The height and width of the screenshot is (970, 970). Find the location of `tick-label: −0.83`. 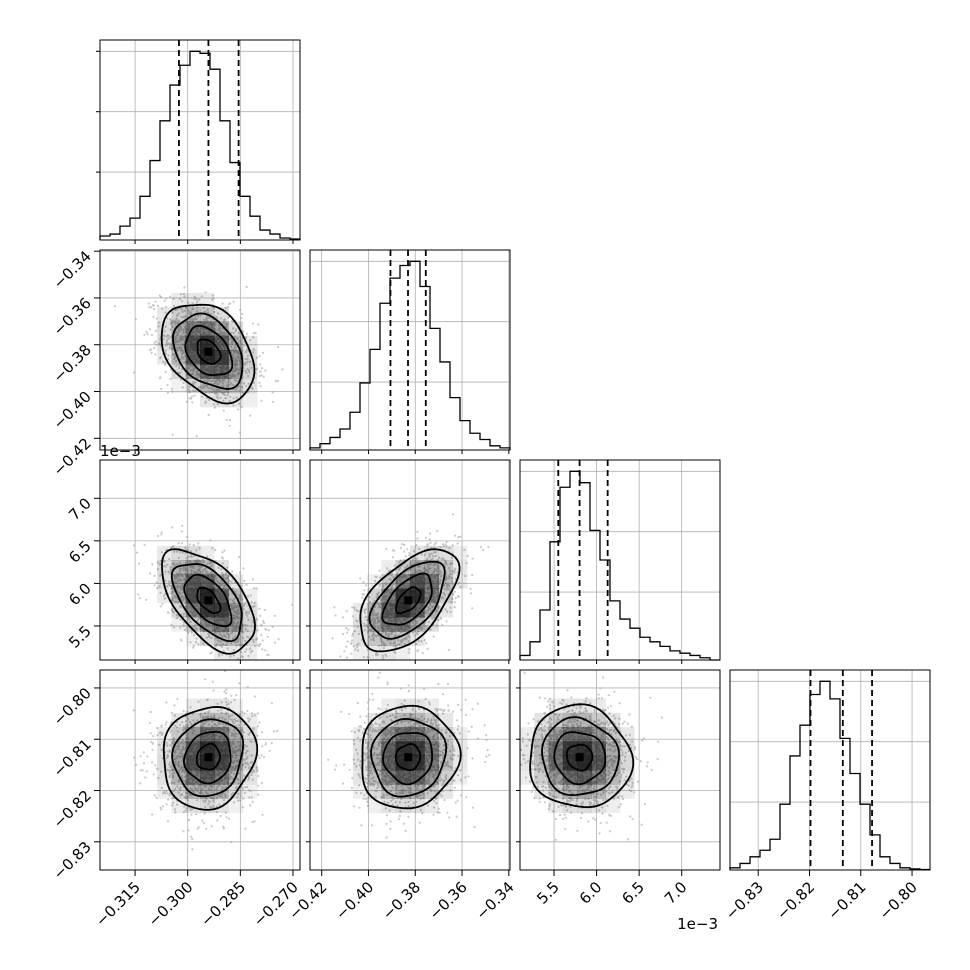

tick-label: −0.83 is located at coordinates (744, 900).